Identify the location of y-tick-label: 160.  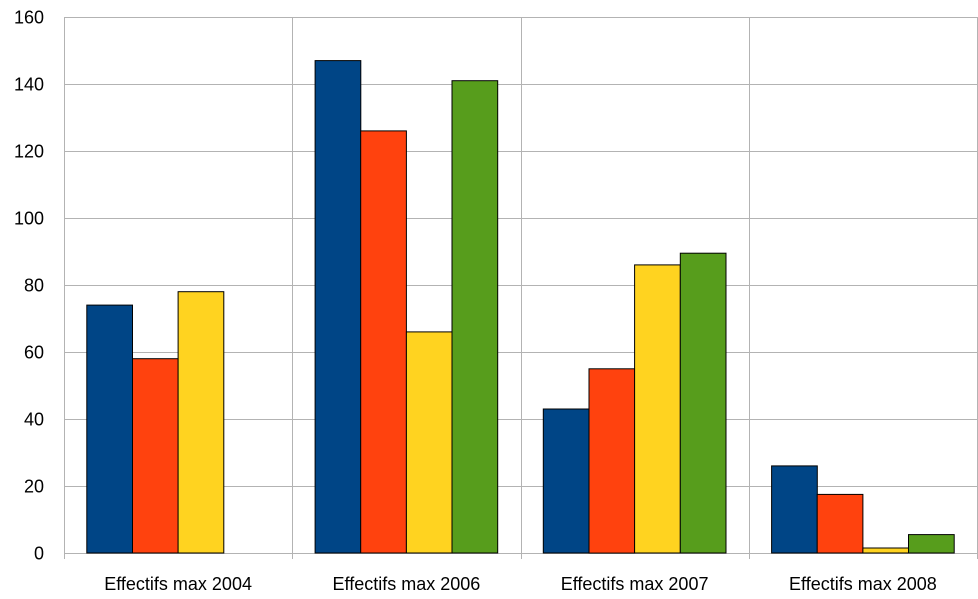
(29, 18).